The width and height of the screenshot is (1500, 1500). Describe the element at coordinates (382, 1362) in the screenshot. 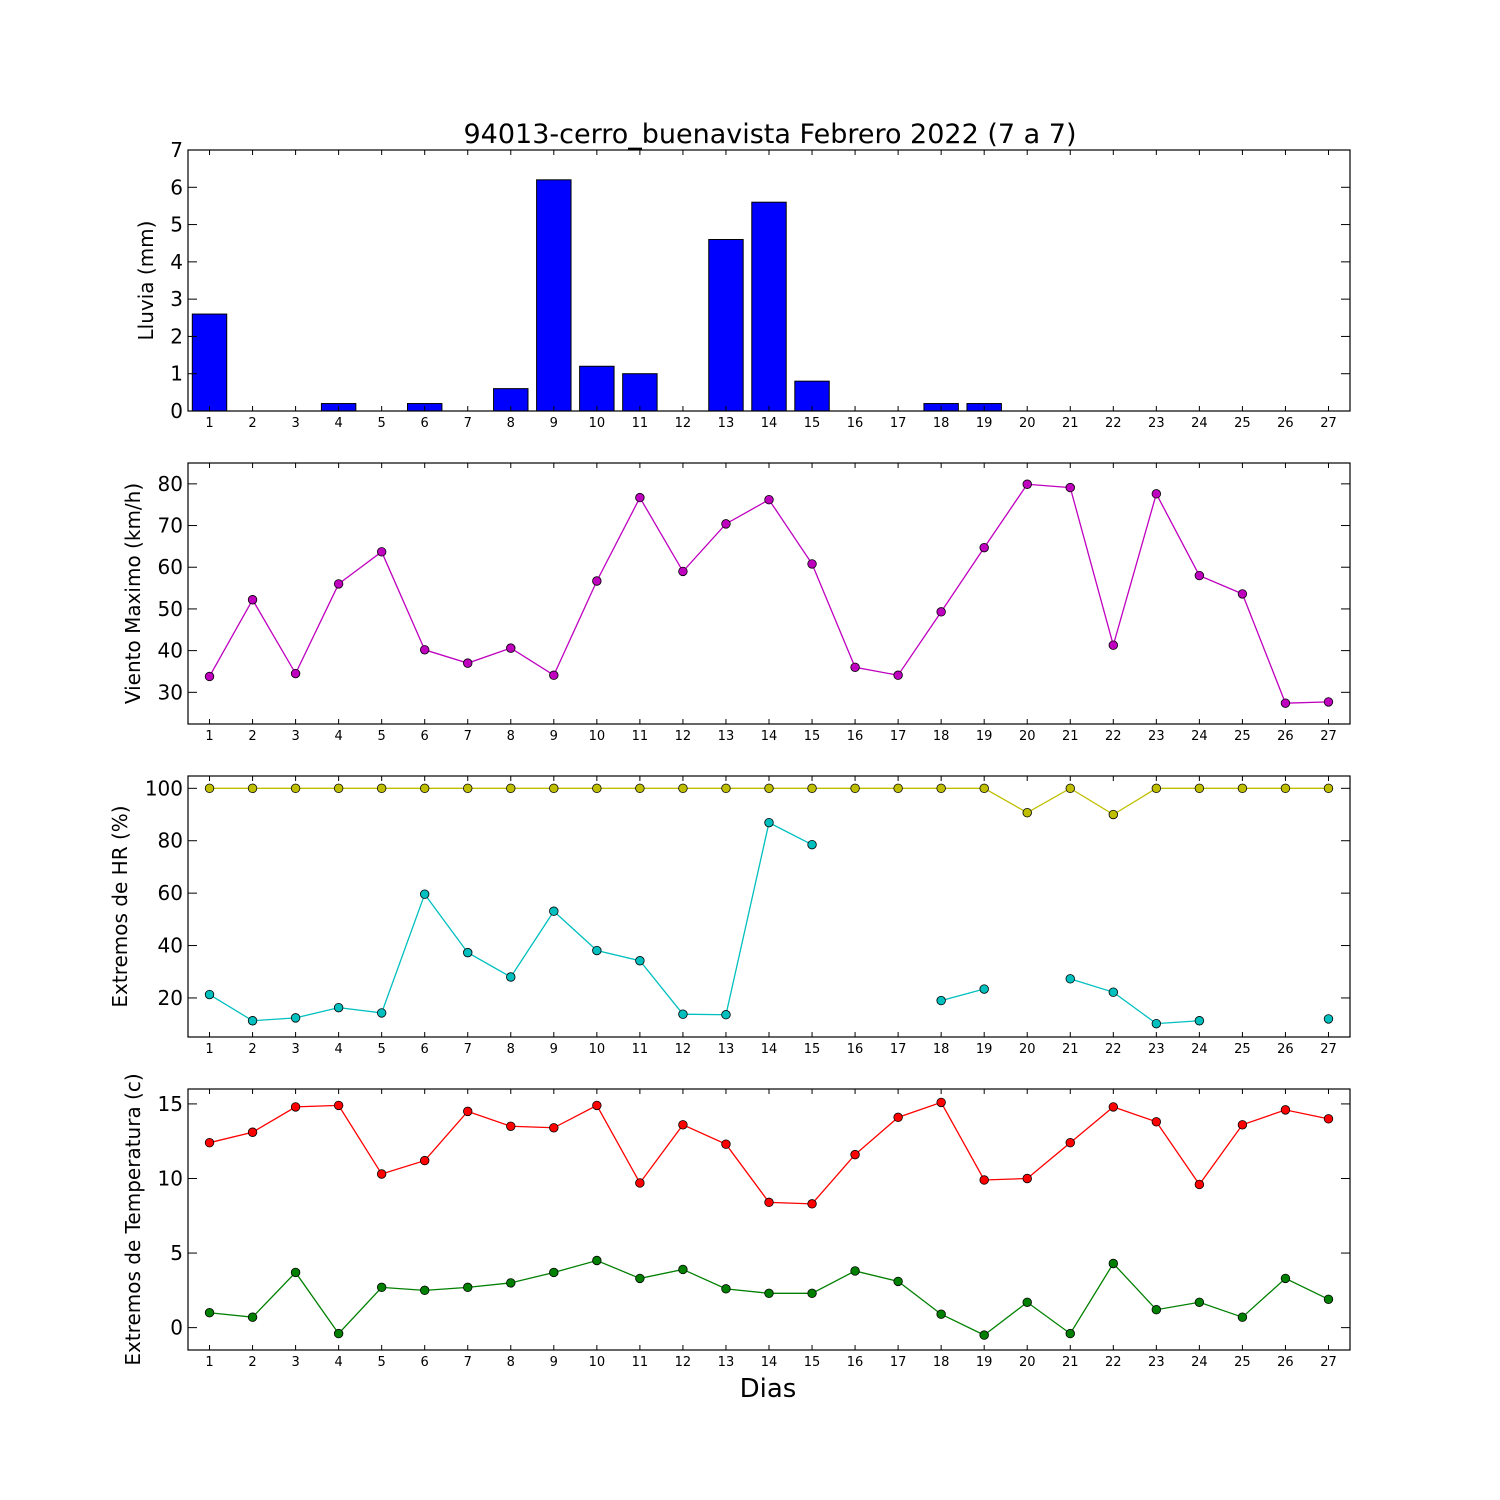

I see `x-tick-label: 5` at that location.